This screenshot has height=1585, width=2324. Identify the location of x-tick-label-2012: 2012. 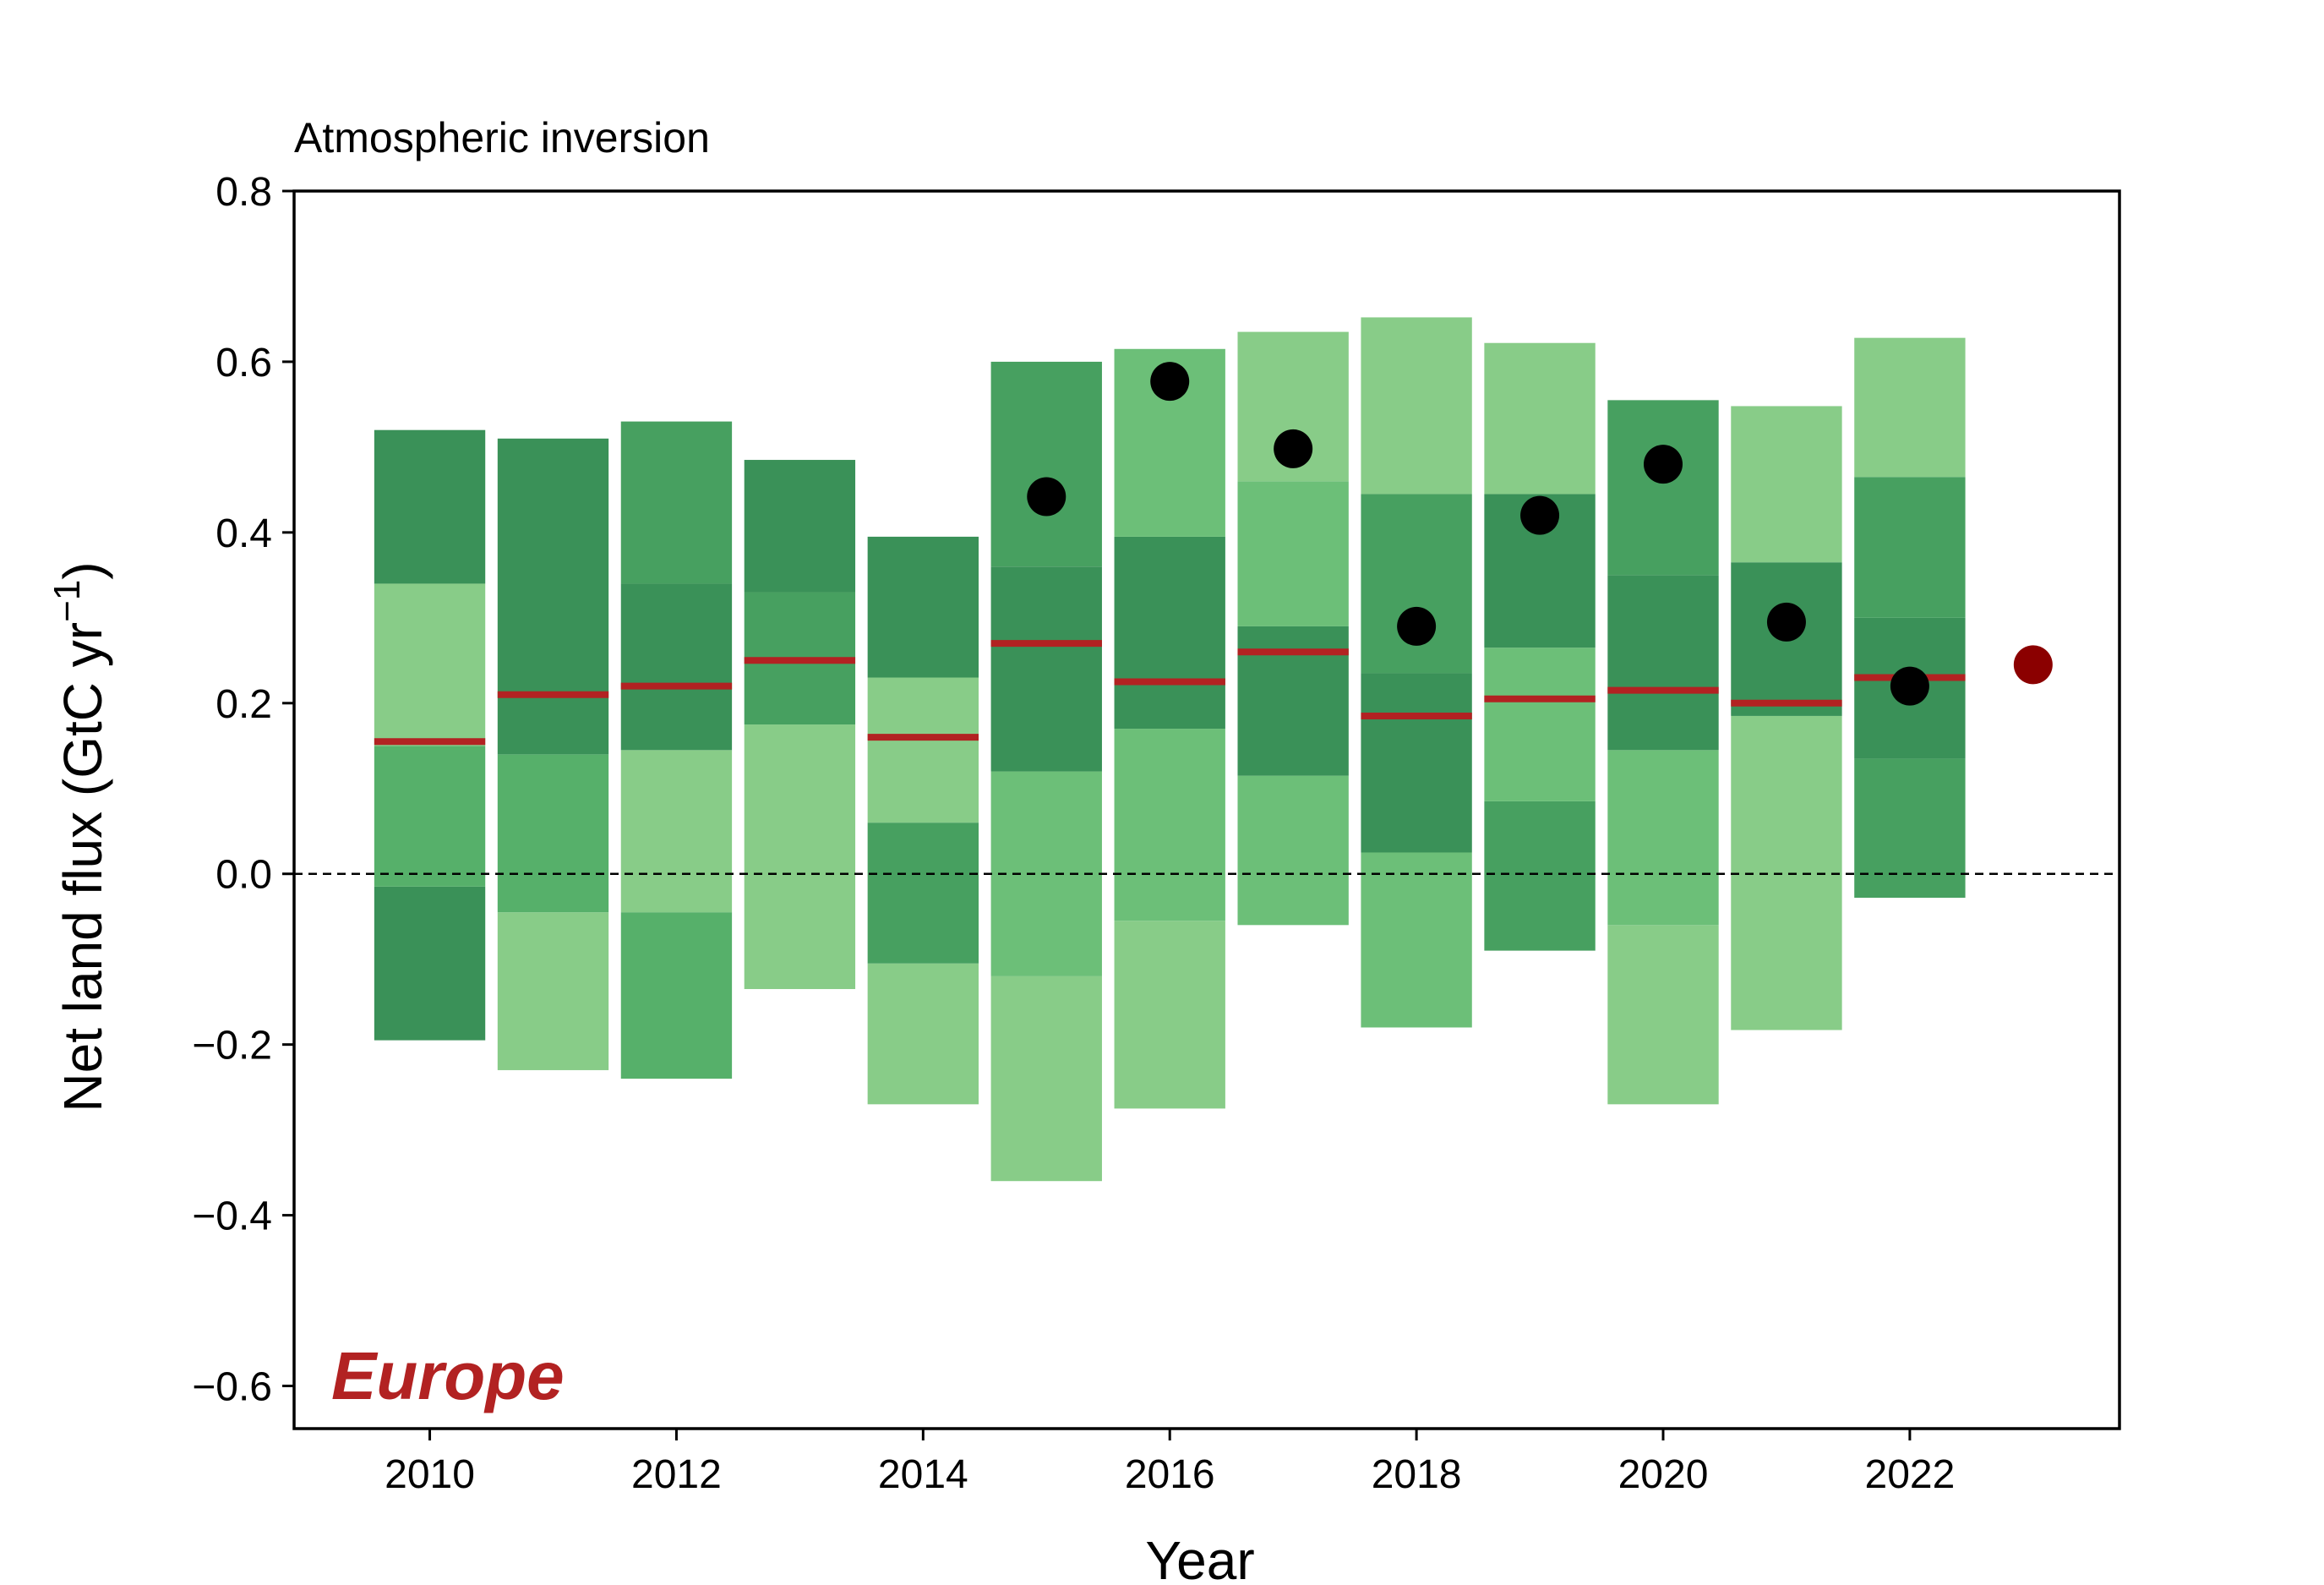
(676, 1474).